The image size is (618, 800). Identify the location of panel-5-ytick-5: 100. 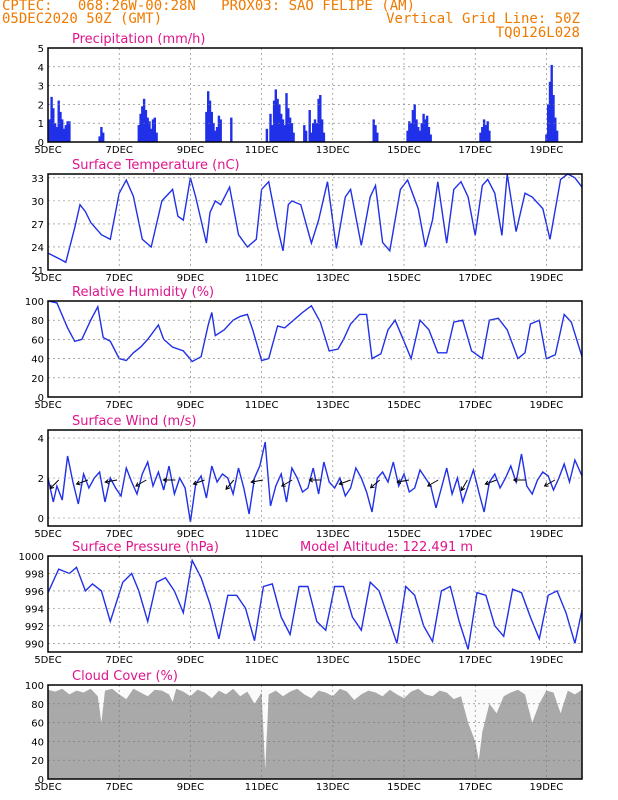
(34, 686).